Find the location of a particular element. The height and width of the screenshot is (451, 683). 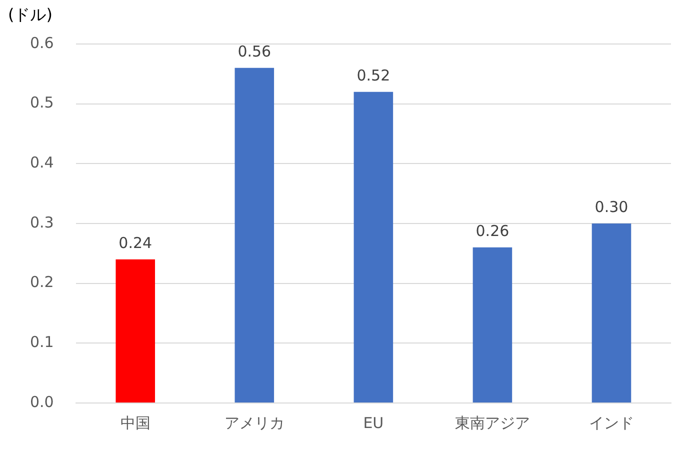

y-tick-label: 0.5 is located at coordinates (42, 103).